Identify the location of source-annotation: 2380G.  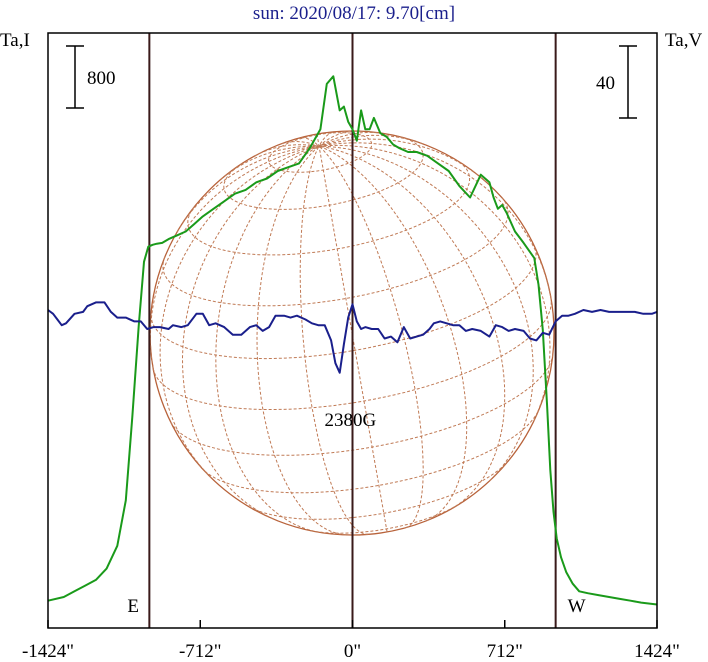
(350, 420).